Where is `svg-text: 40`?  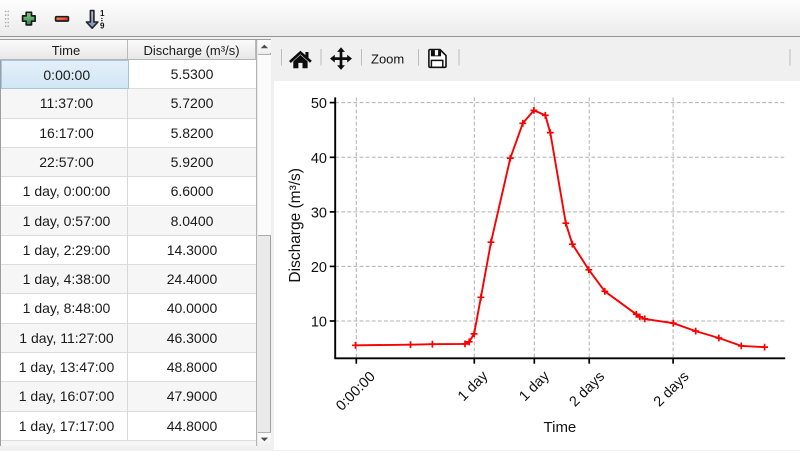
svg-text: 40 is located at coordinates (319, 159).